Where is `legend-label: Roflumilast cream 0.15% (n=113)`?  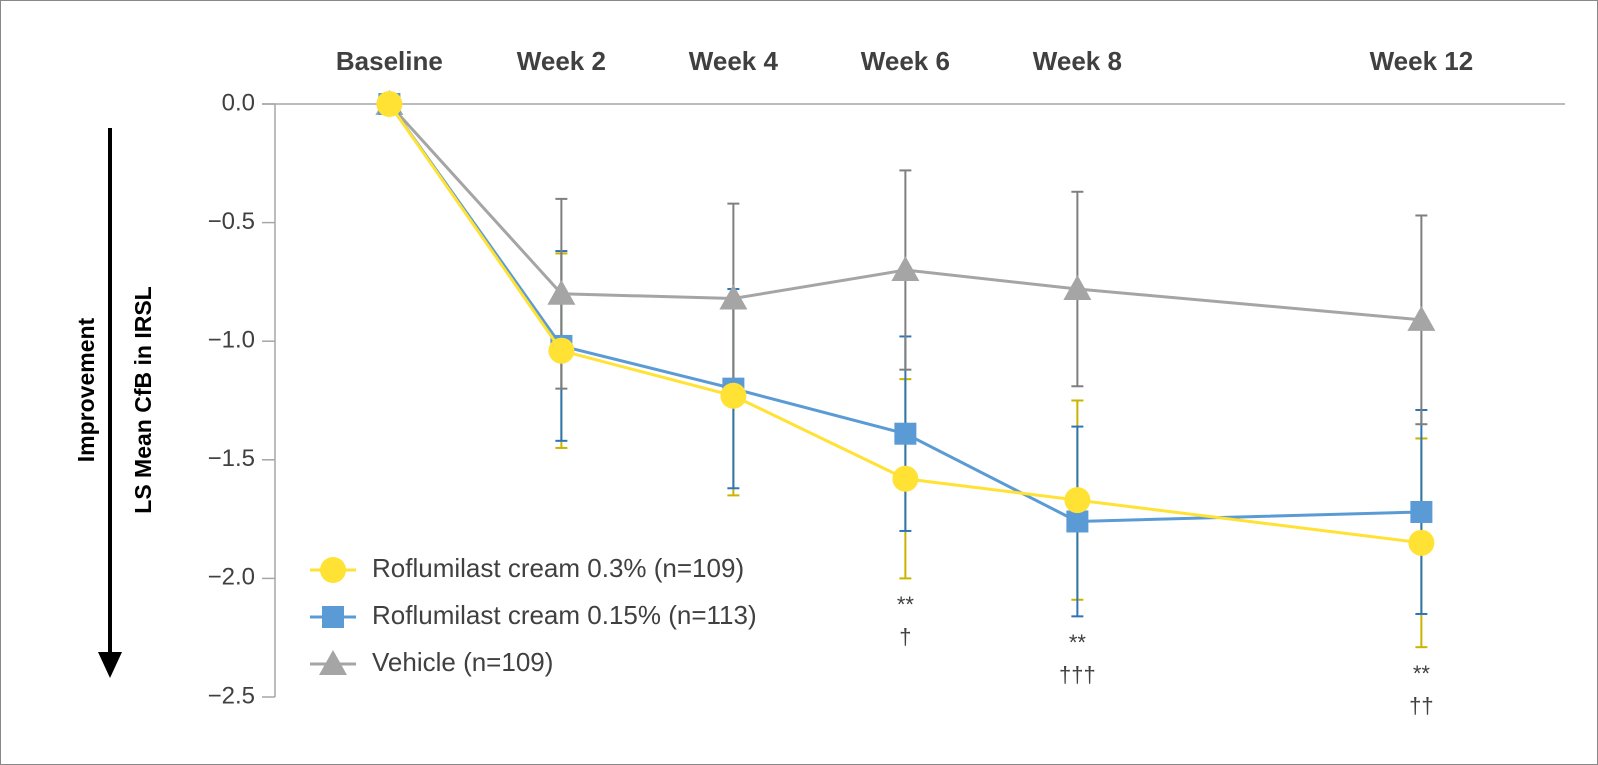 legend-label: Roflumilast cream 0.15% (n=113) is located at coordinates (564, 615).